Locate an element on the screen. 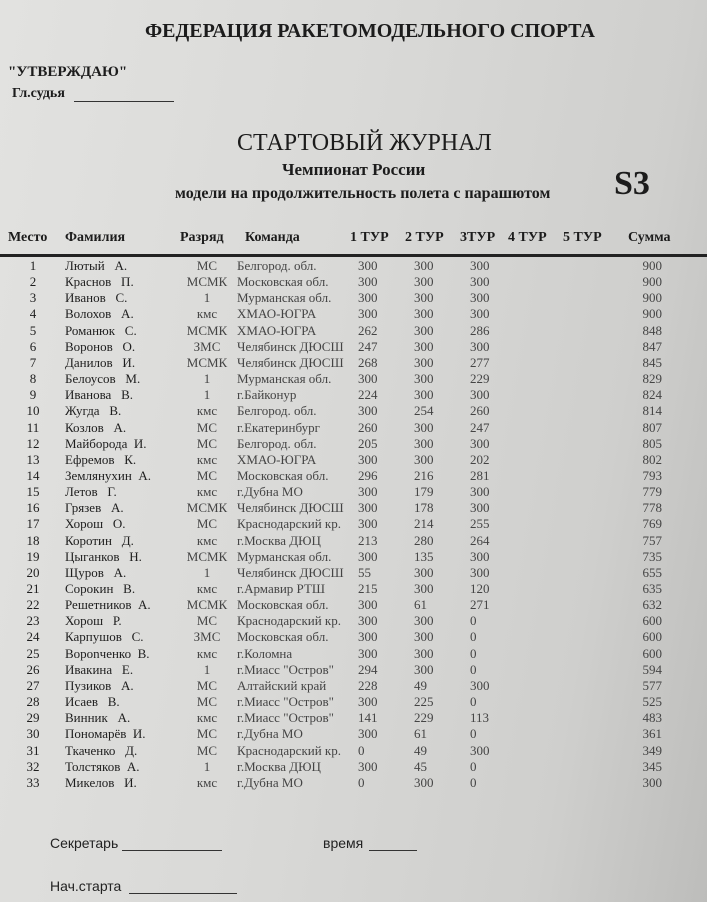 This screenshot has height=902, width=707. cell-team: г.Армавир РТШ is located at coordinates (281, 588).